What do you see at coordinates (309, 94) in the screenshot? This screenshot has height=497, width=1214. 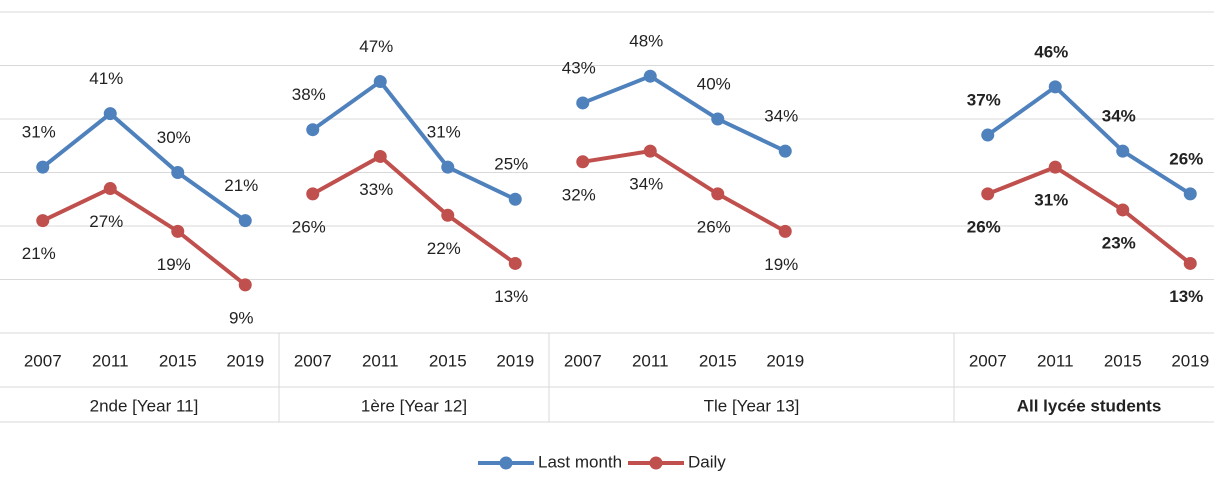 I see `data-label: 38%` at bounding box center [309, 94].